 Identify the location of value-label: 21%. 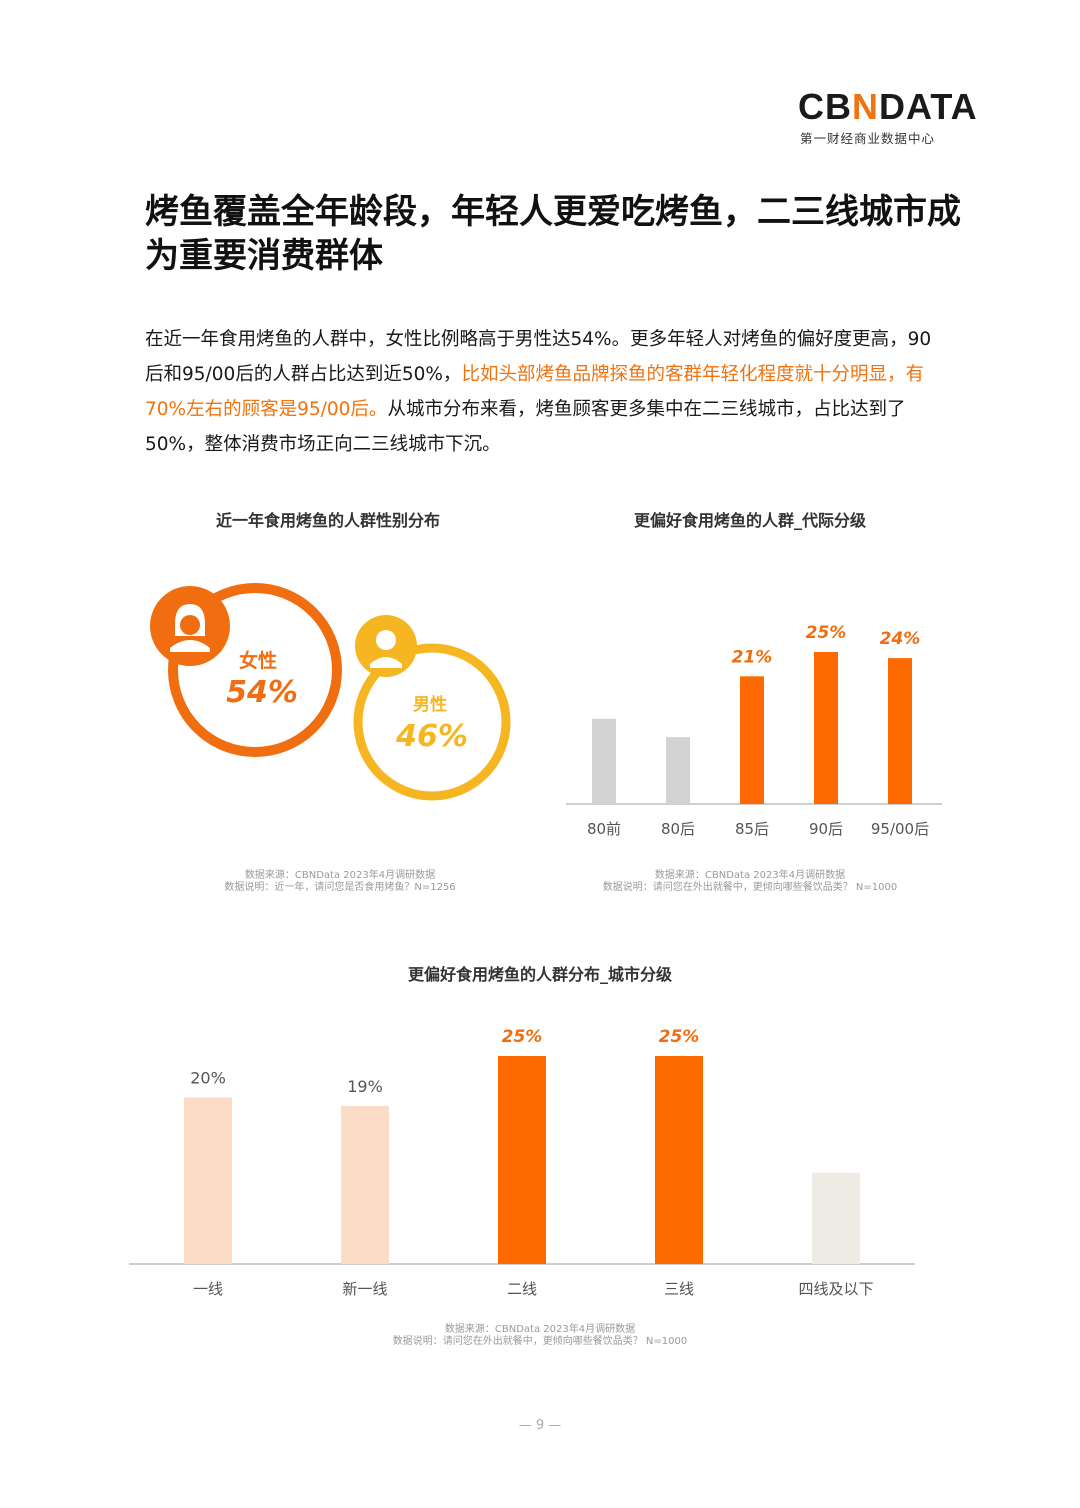
(752, 657).